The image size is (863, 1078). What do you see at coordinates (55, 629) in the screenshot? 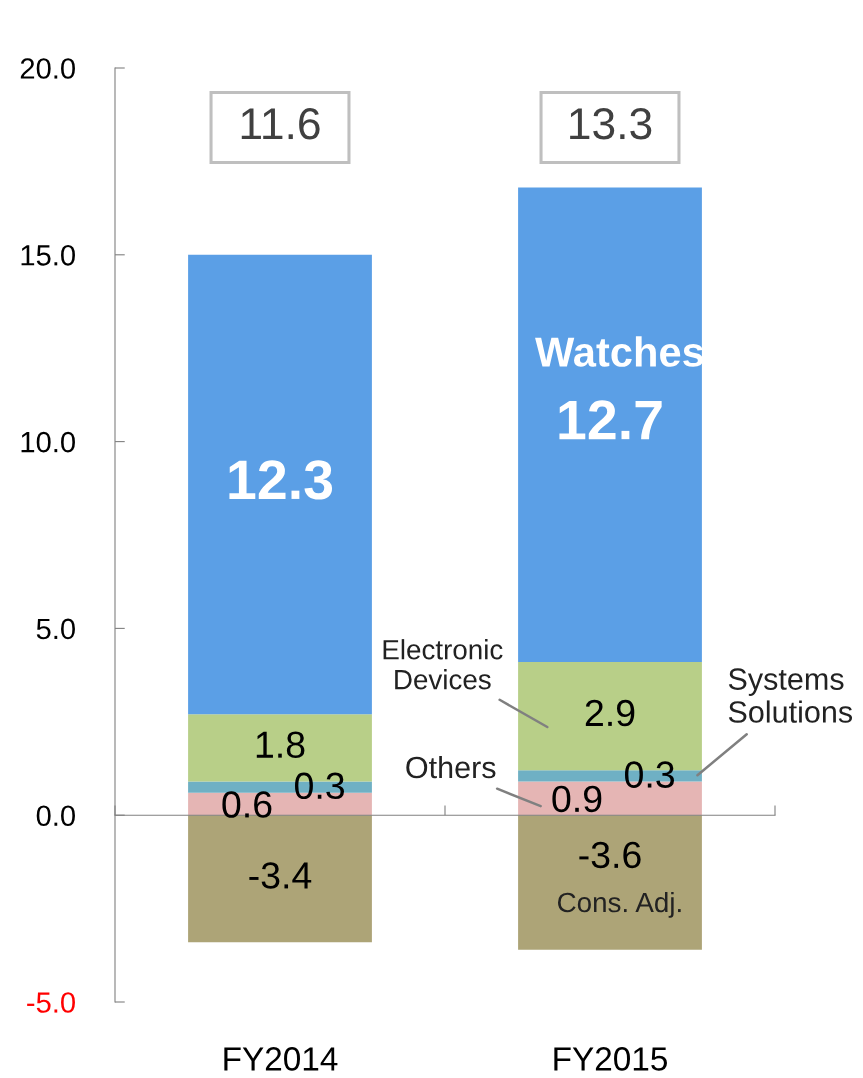
I see `y-tick-label: 5.0` at bounding box center [55, 629].